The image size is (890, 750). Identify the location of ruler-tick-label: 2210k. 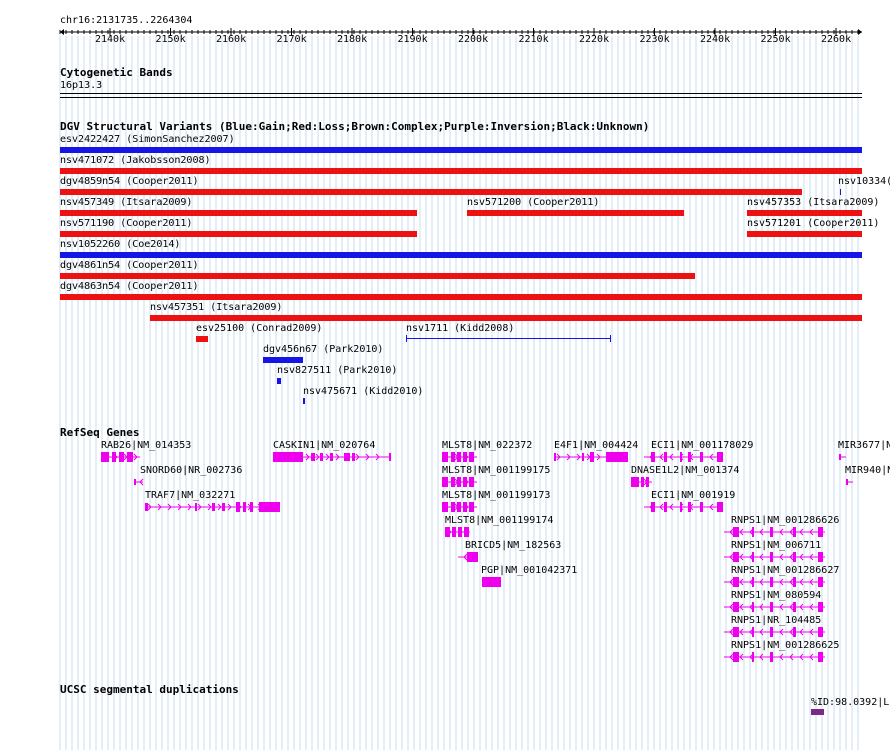
(533, 39).